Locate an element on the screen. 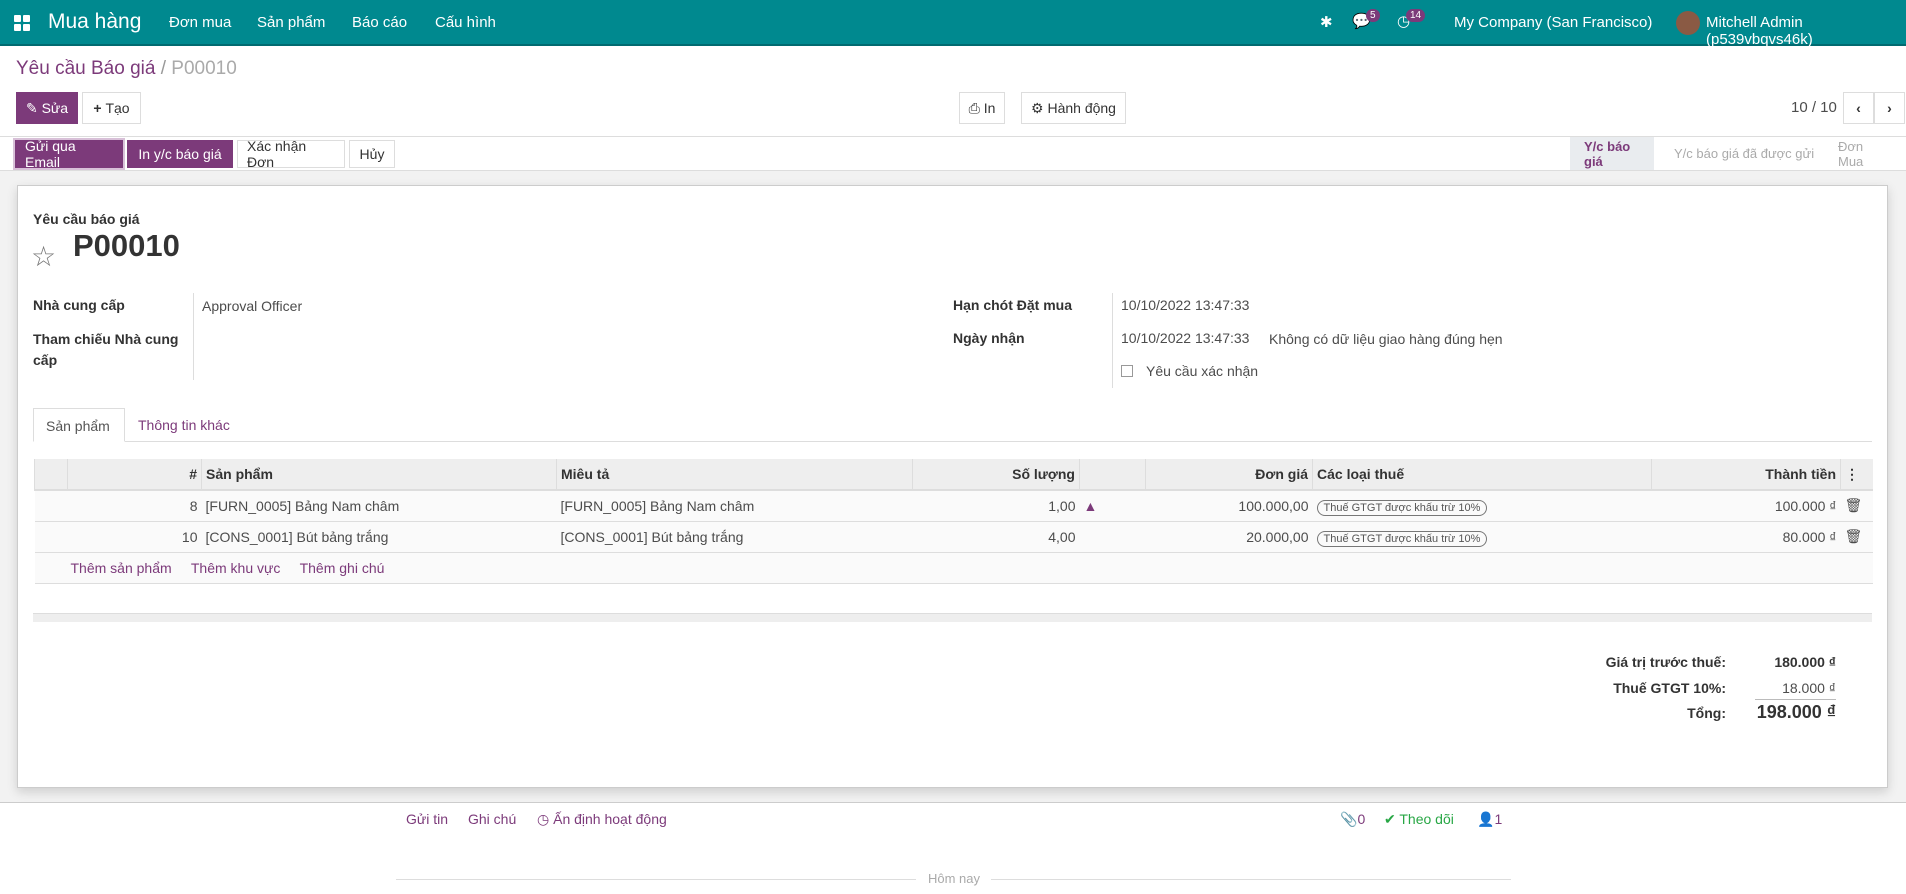 Image resolution: width=1906 pixels, height=894 pixels. add-section-link: Thêm khu vực is located at coordinates (235, 567).